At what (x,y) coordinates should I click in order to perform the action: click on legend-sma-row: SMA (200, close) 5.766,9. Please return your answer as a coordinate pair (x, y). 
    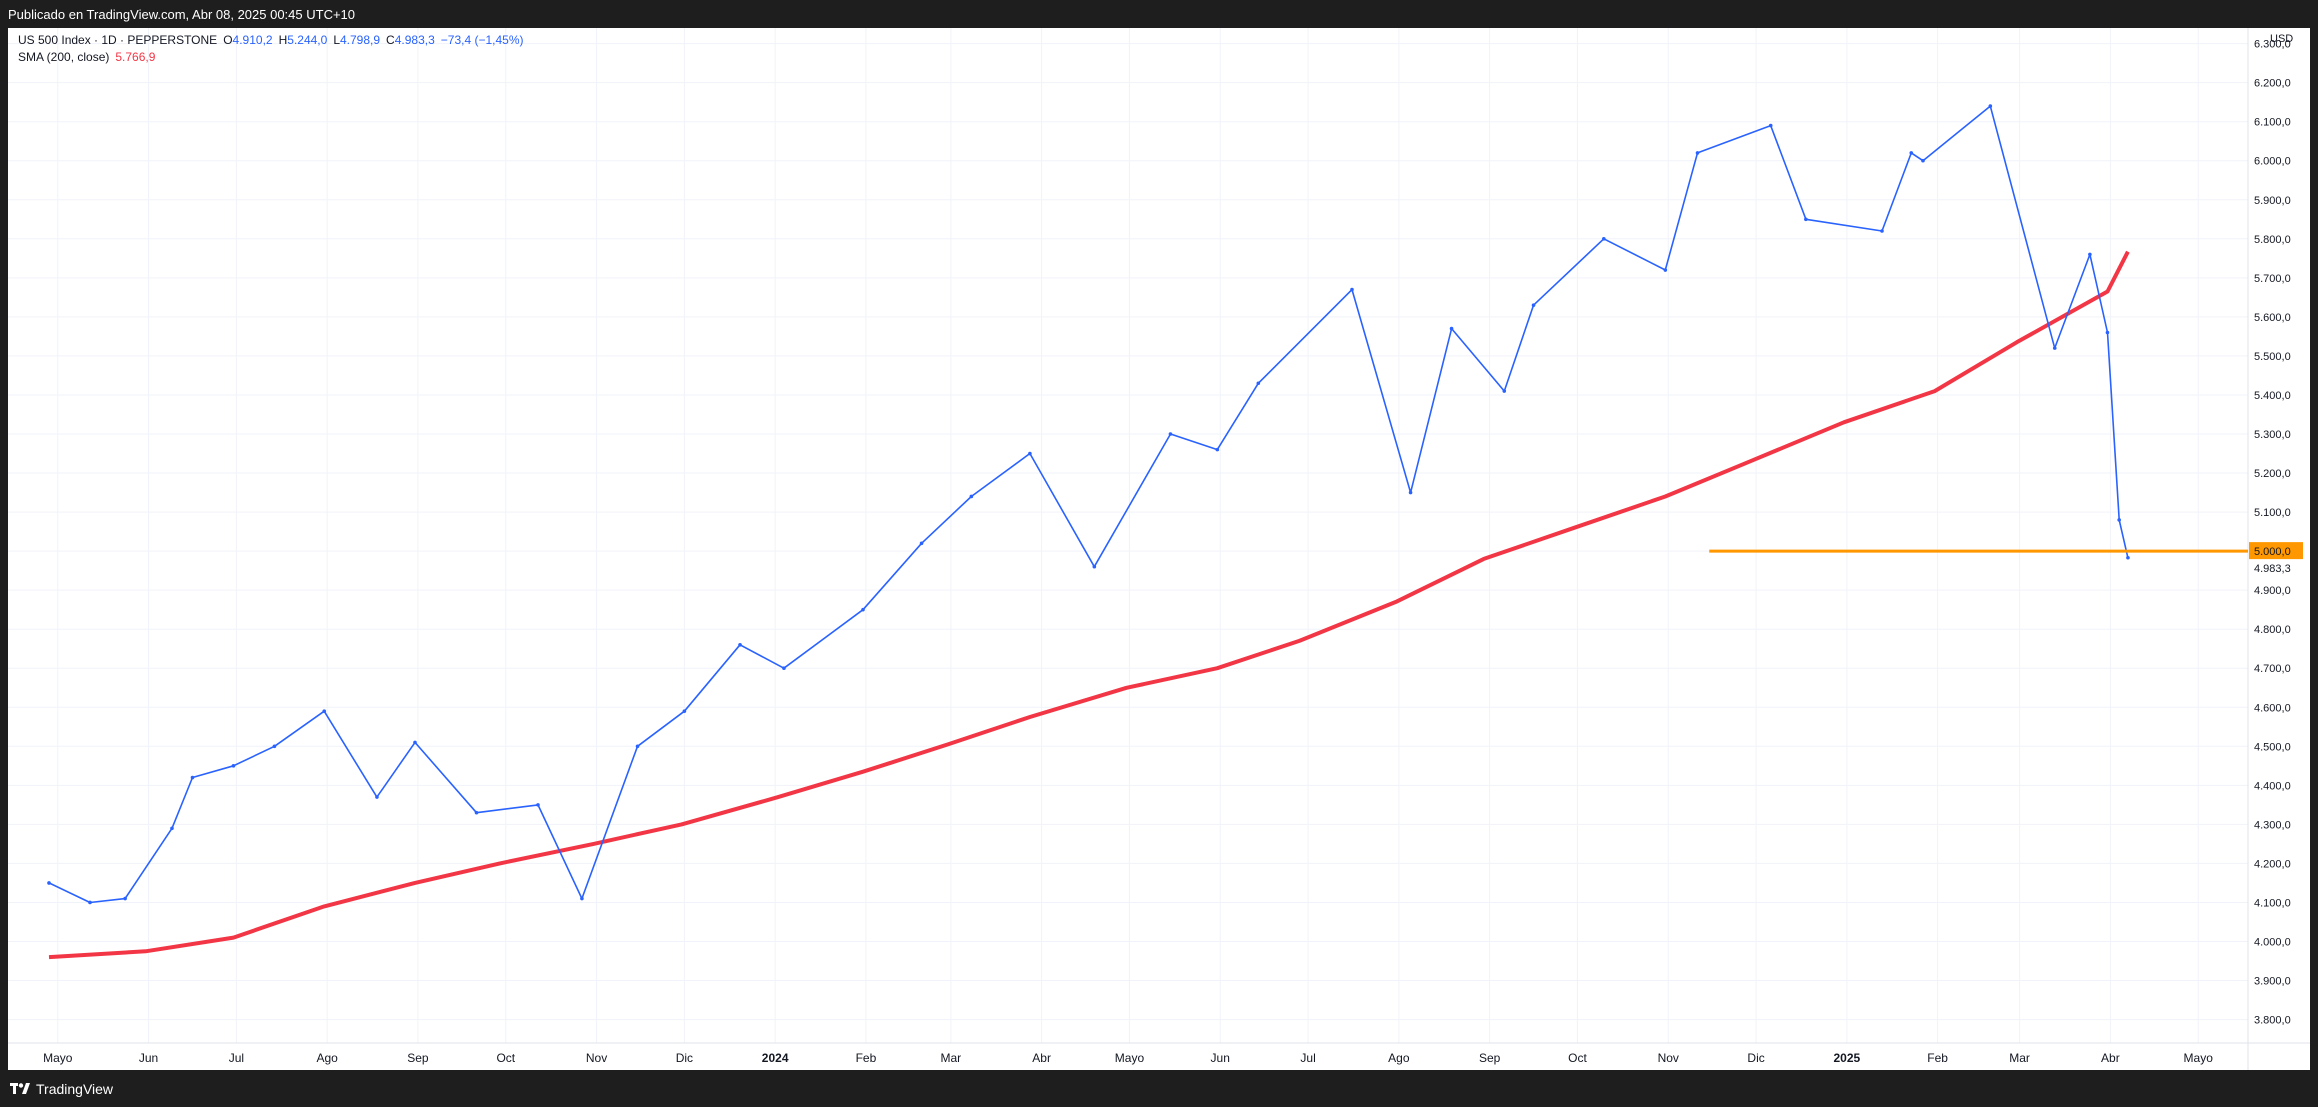
    Looking at the image, I should click on (271, 57).